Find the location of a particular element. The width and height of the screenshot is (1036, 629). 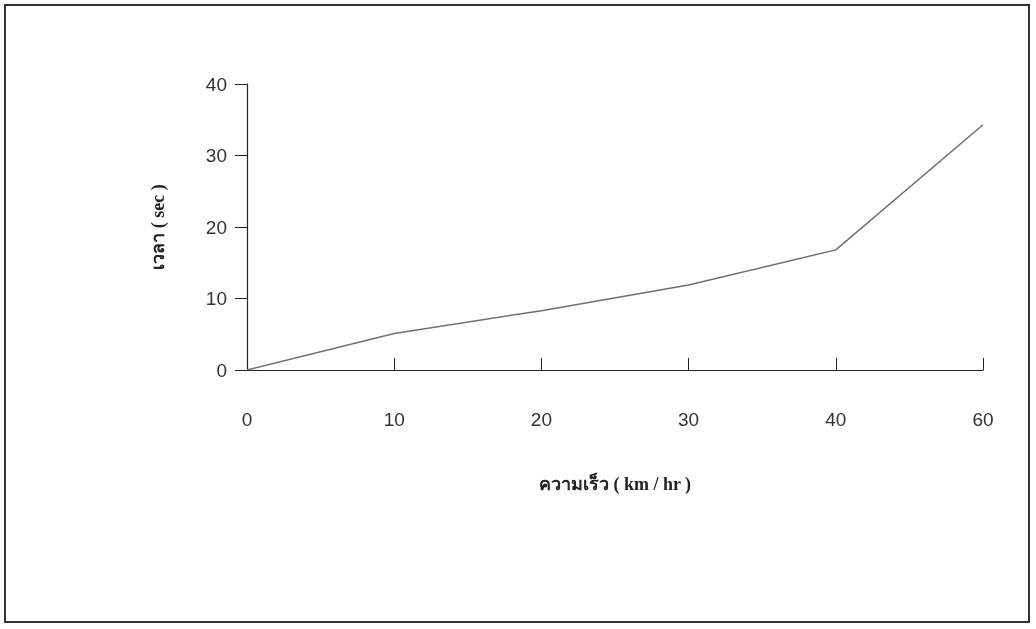

y-tick-label: 40 is located at coordinates (216, 84).